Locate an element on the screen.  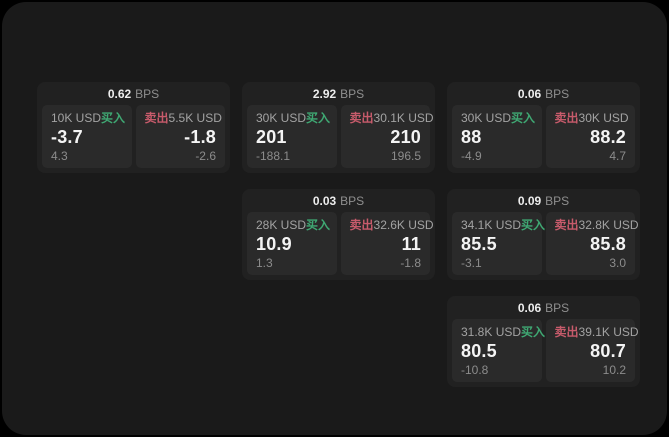
bps-value: 0.62 is located at coordinates (119, 93).